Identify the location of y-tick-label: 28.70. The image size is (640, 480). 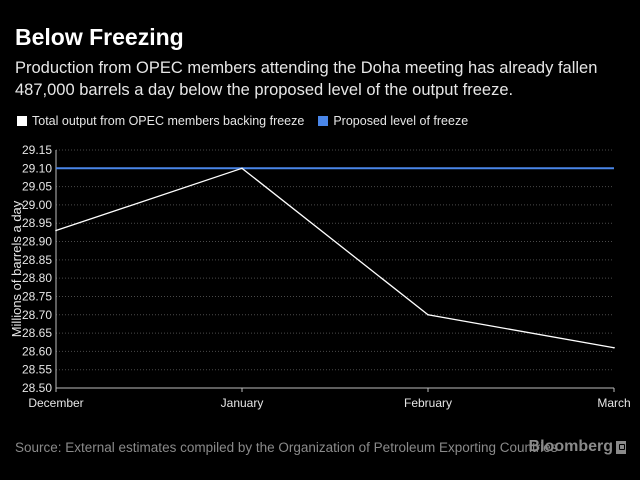
(37, 315).